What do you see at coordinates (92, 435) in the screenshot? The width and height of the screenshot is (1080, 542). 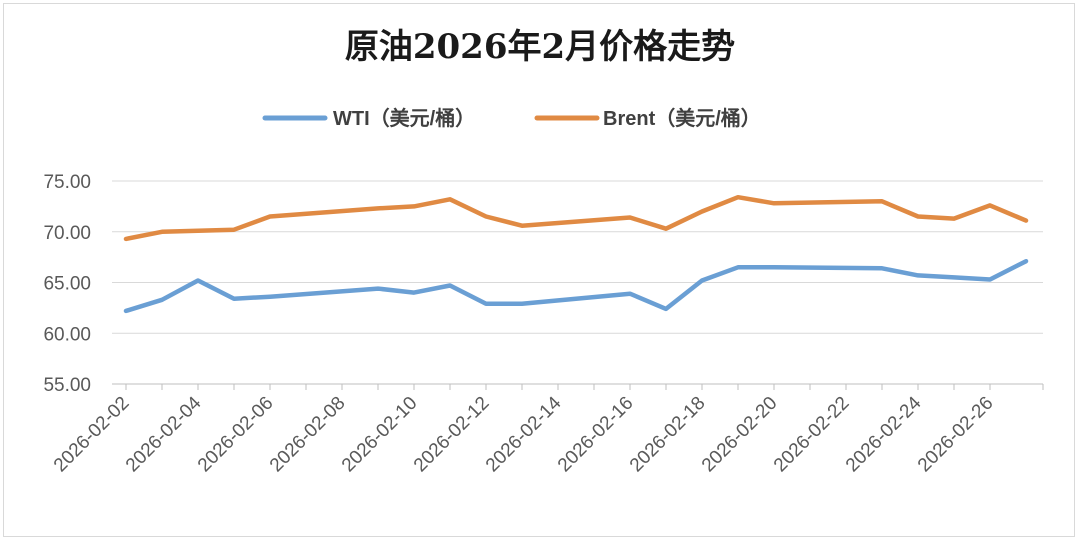 I see `x-tick-label: 2026-02-02` at bounding box center [92, 435].